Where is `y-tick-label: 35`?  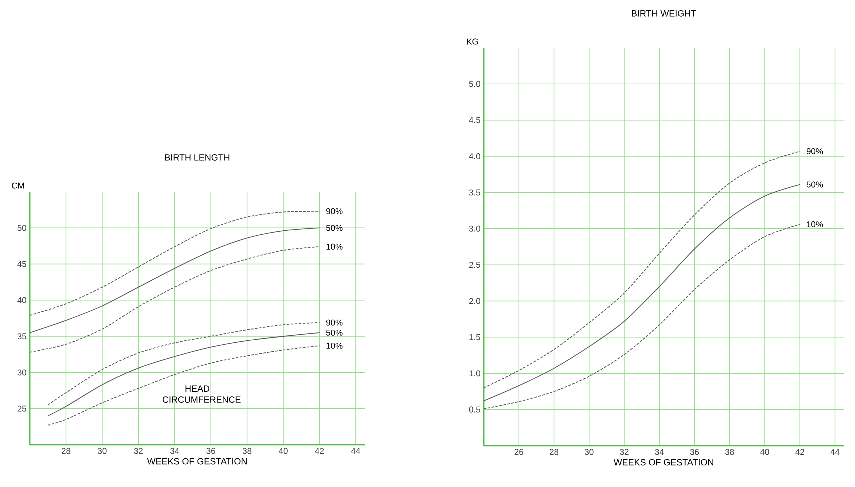 y-tick-label: 35 is located at coordinates (22, 337).